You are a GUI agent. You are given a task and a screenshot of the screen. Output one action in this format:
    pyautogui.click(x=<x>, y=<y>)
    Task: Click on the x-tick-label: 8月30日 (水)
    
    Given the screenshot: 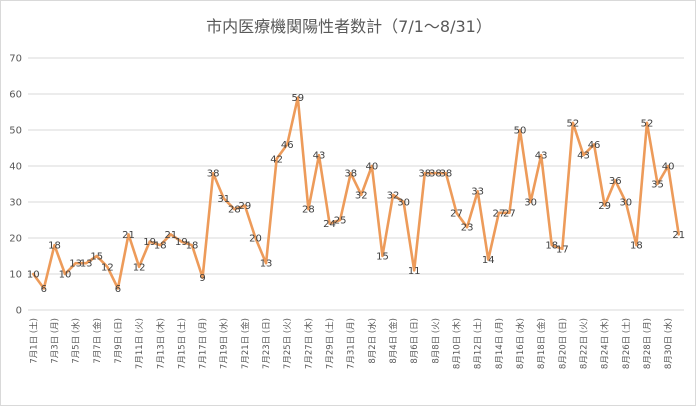 What is the action you would take?
    pyautogui.click(x=668, y=343)
    